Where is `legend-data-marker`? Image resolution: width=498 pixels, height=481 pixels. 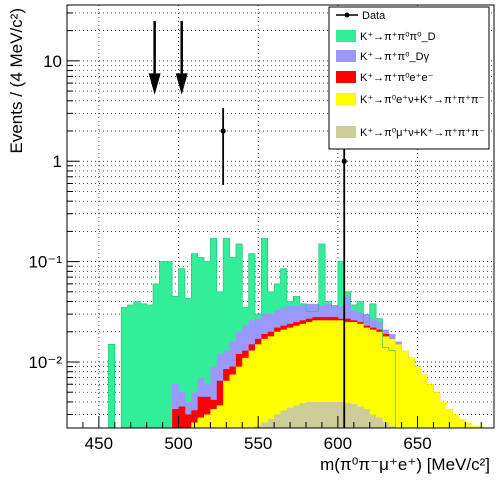
legend-data-marker is located at coordinates (347, 15).